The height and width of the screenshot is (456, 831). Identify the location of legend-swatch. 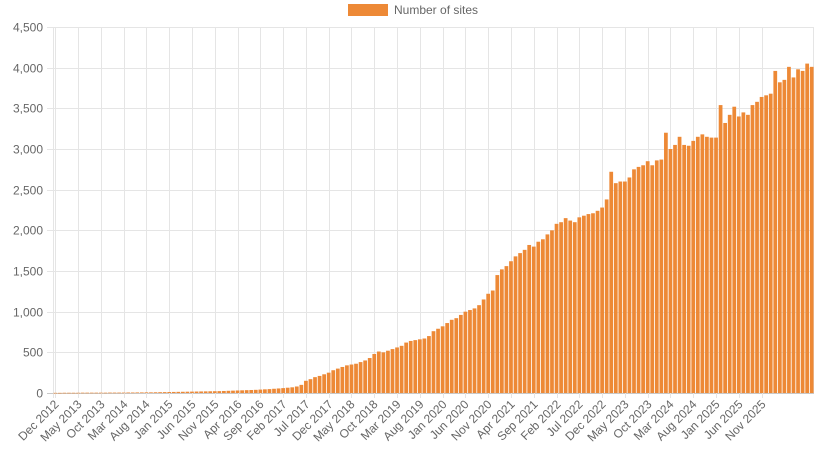
(368, 10).